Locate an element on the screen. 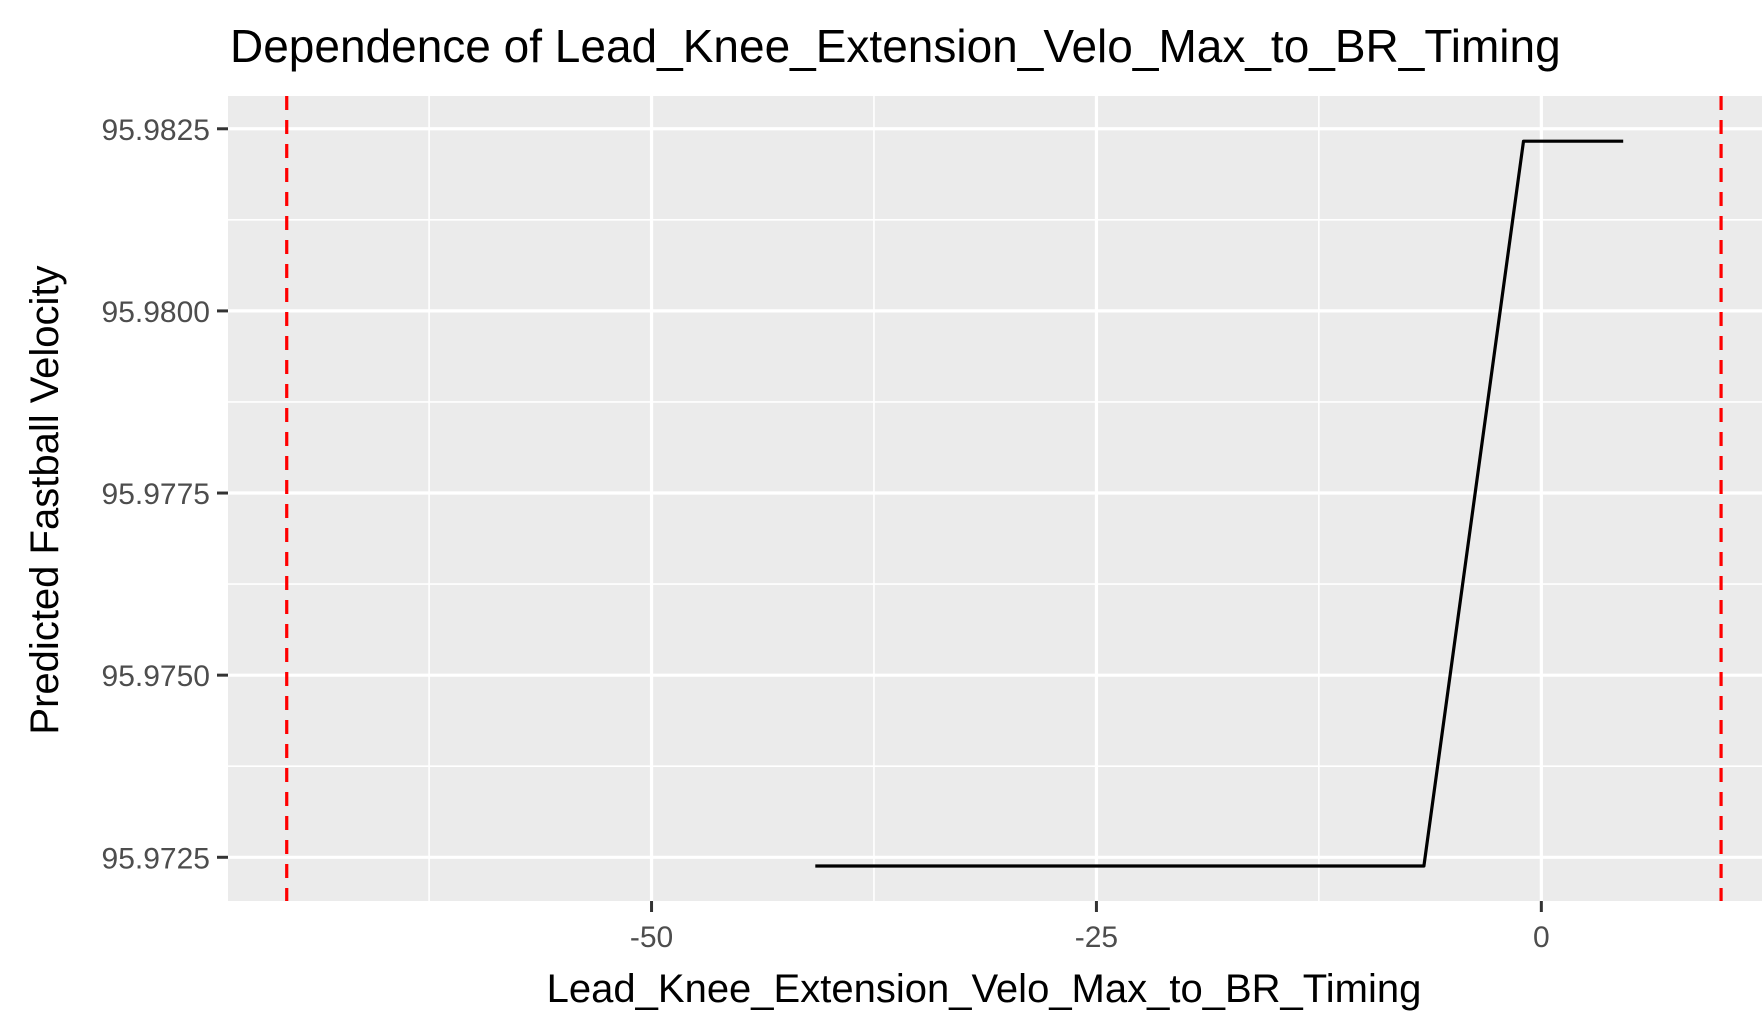 The width and height of the screenshot is (1762, 1032). x-axis: -50 -25 0 is located at coordinates (1090, 927).